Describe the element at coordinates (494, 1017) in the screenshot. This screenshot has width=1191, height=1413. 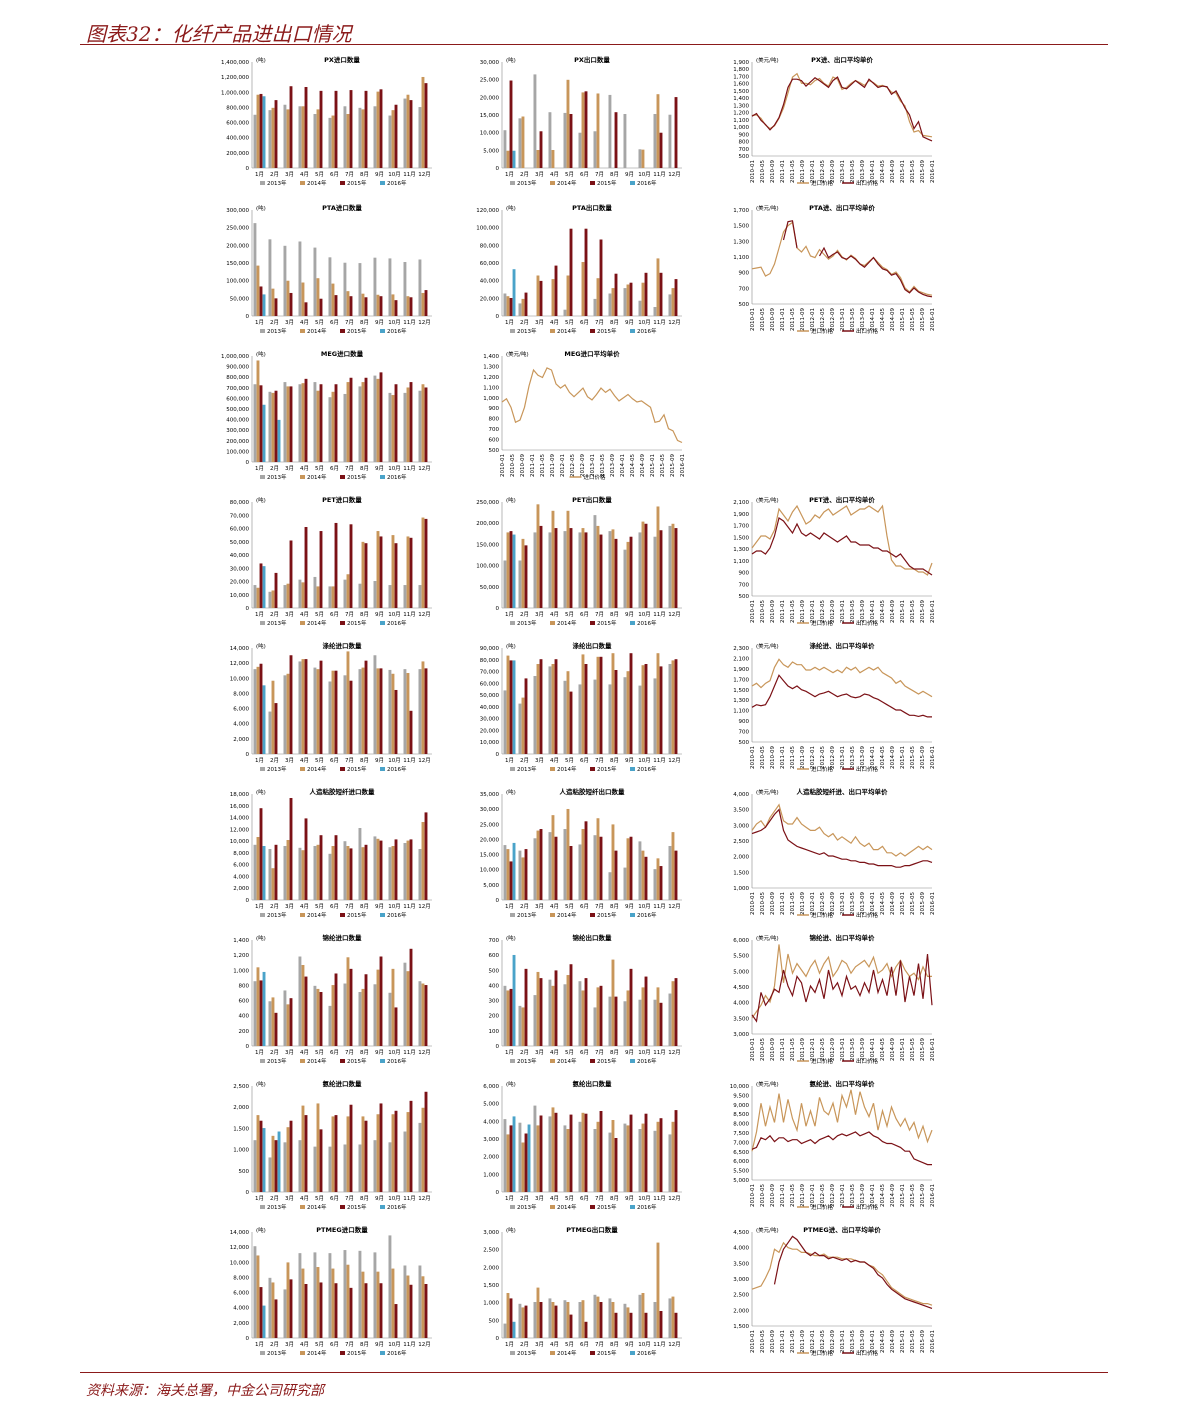
I see `y-tick-label: 200` at that location.